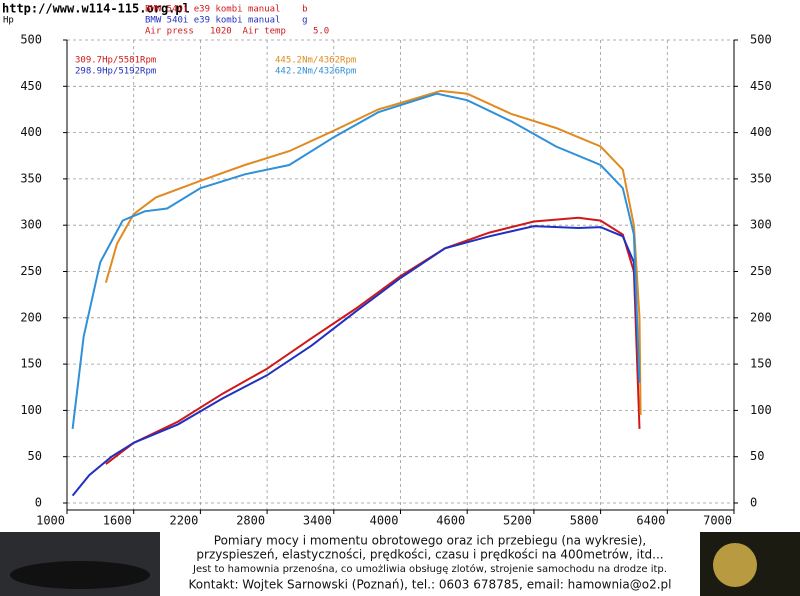 Image resolution: width=800 pixels, height=596 pixels. What do you see at coordinates (761, 317) in the screenshot?
I see `y2-tick-label: 200` at bounding box center [761, 317].